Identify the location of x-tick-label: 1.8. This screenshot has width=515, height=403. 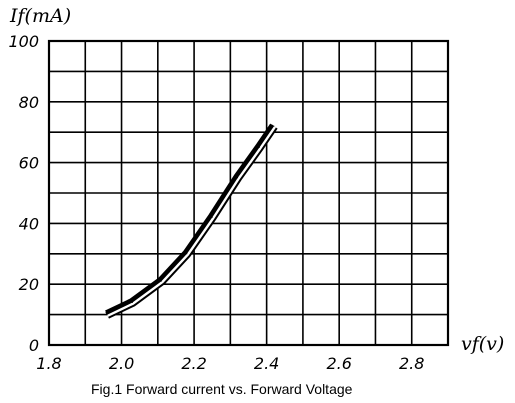
(48, 363).